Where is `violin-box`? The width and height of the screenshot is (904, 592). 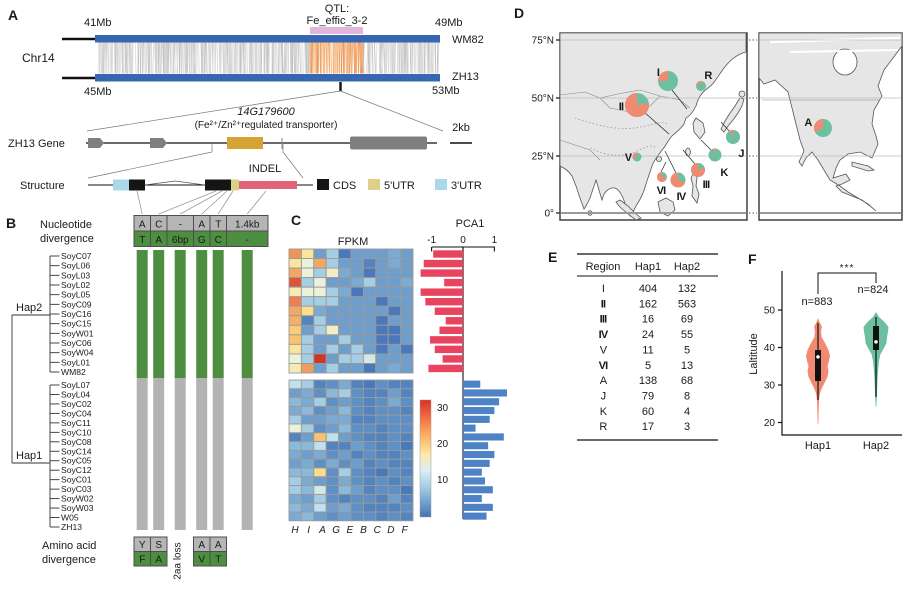
violin-box is located at coordinates (876, 338).